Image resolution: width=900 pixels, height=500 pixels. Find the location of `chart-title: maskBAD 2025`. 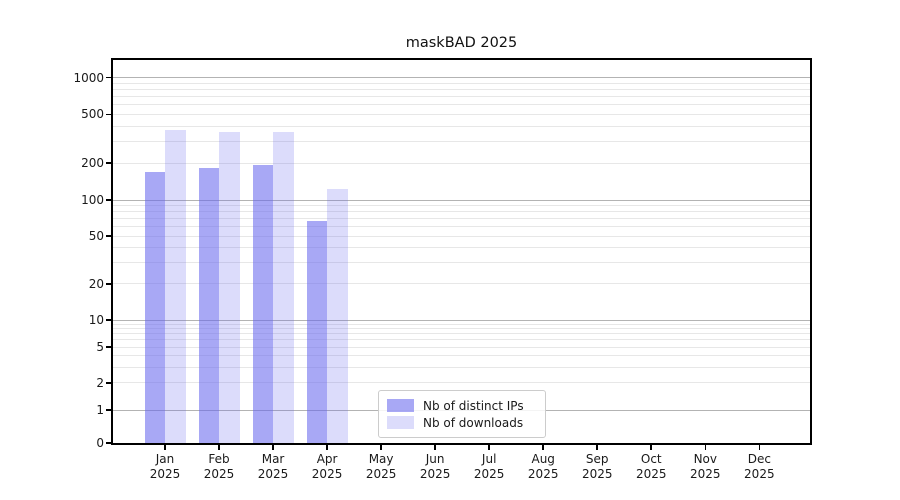

chart-title: maskBAD 2025 is located at coordinates (461, 43).